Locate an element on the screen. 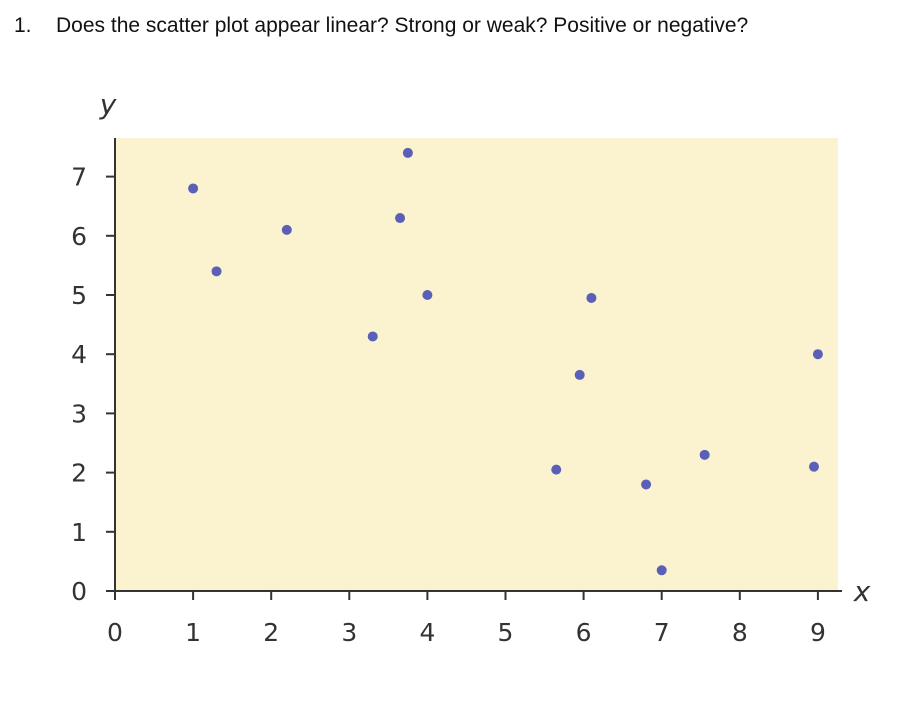 The width and height of the screenshot is (903, 716). y-tick-label: 7 is located at coordinates (79, 177).